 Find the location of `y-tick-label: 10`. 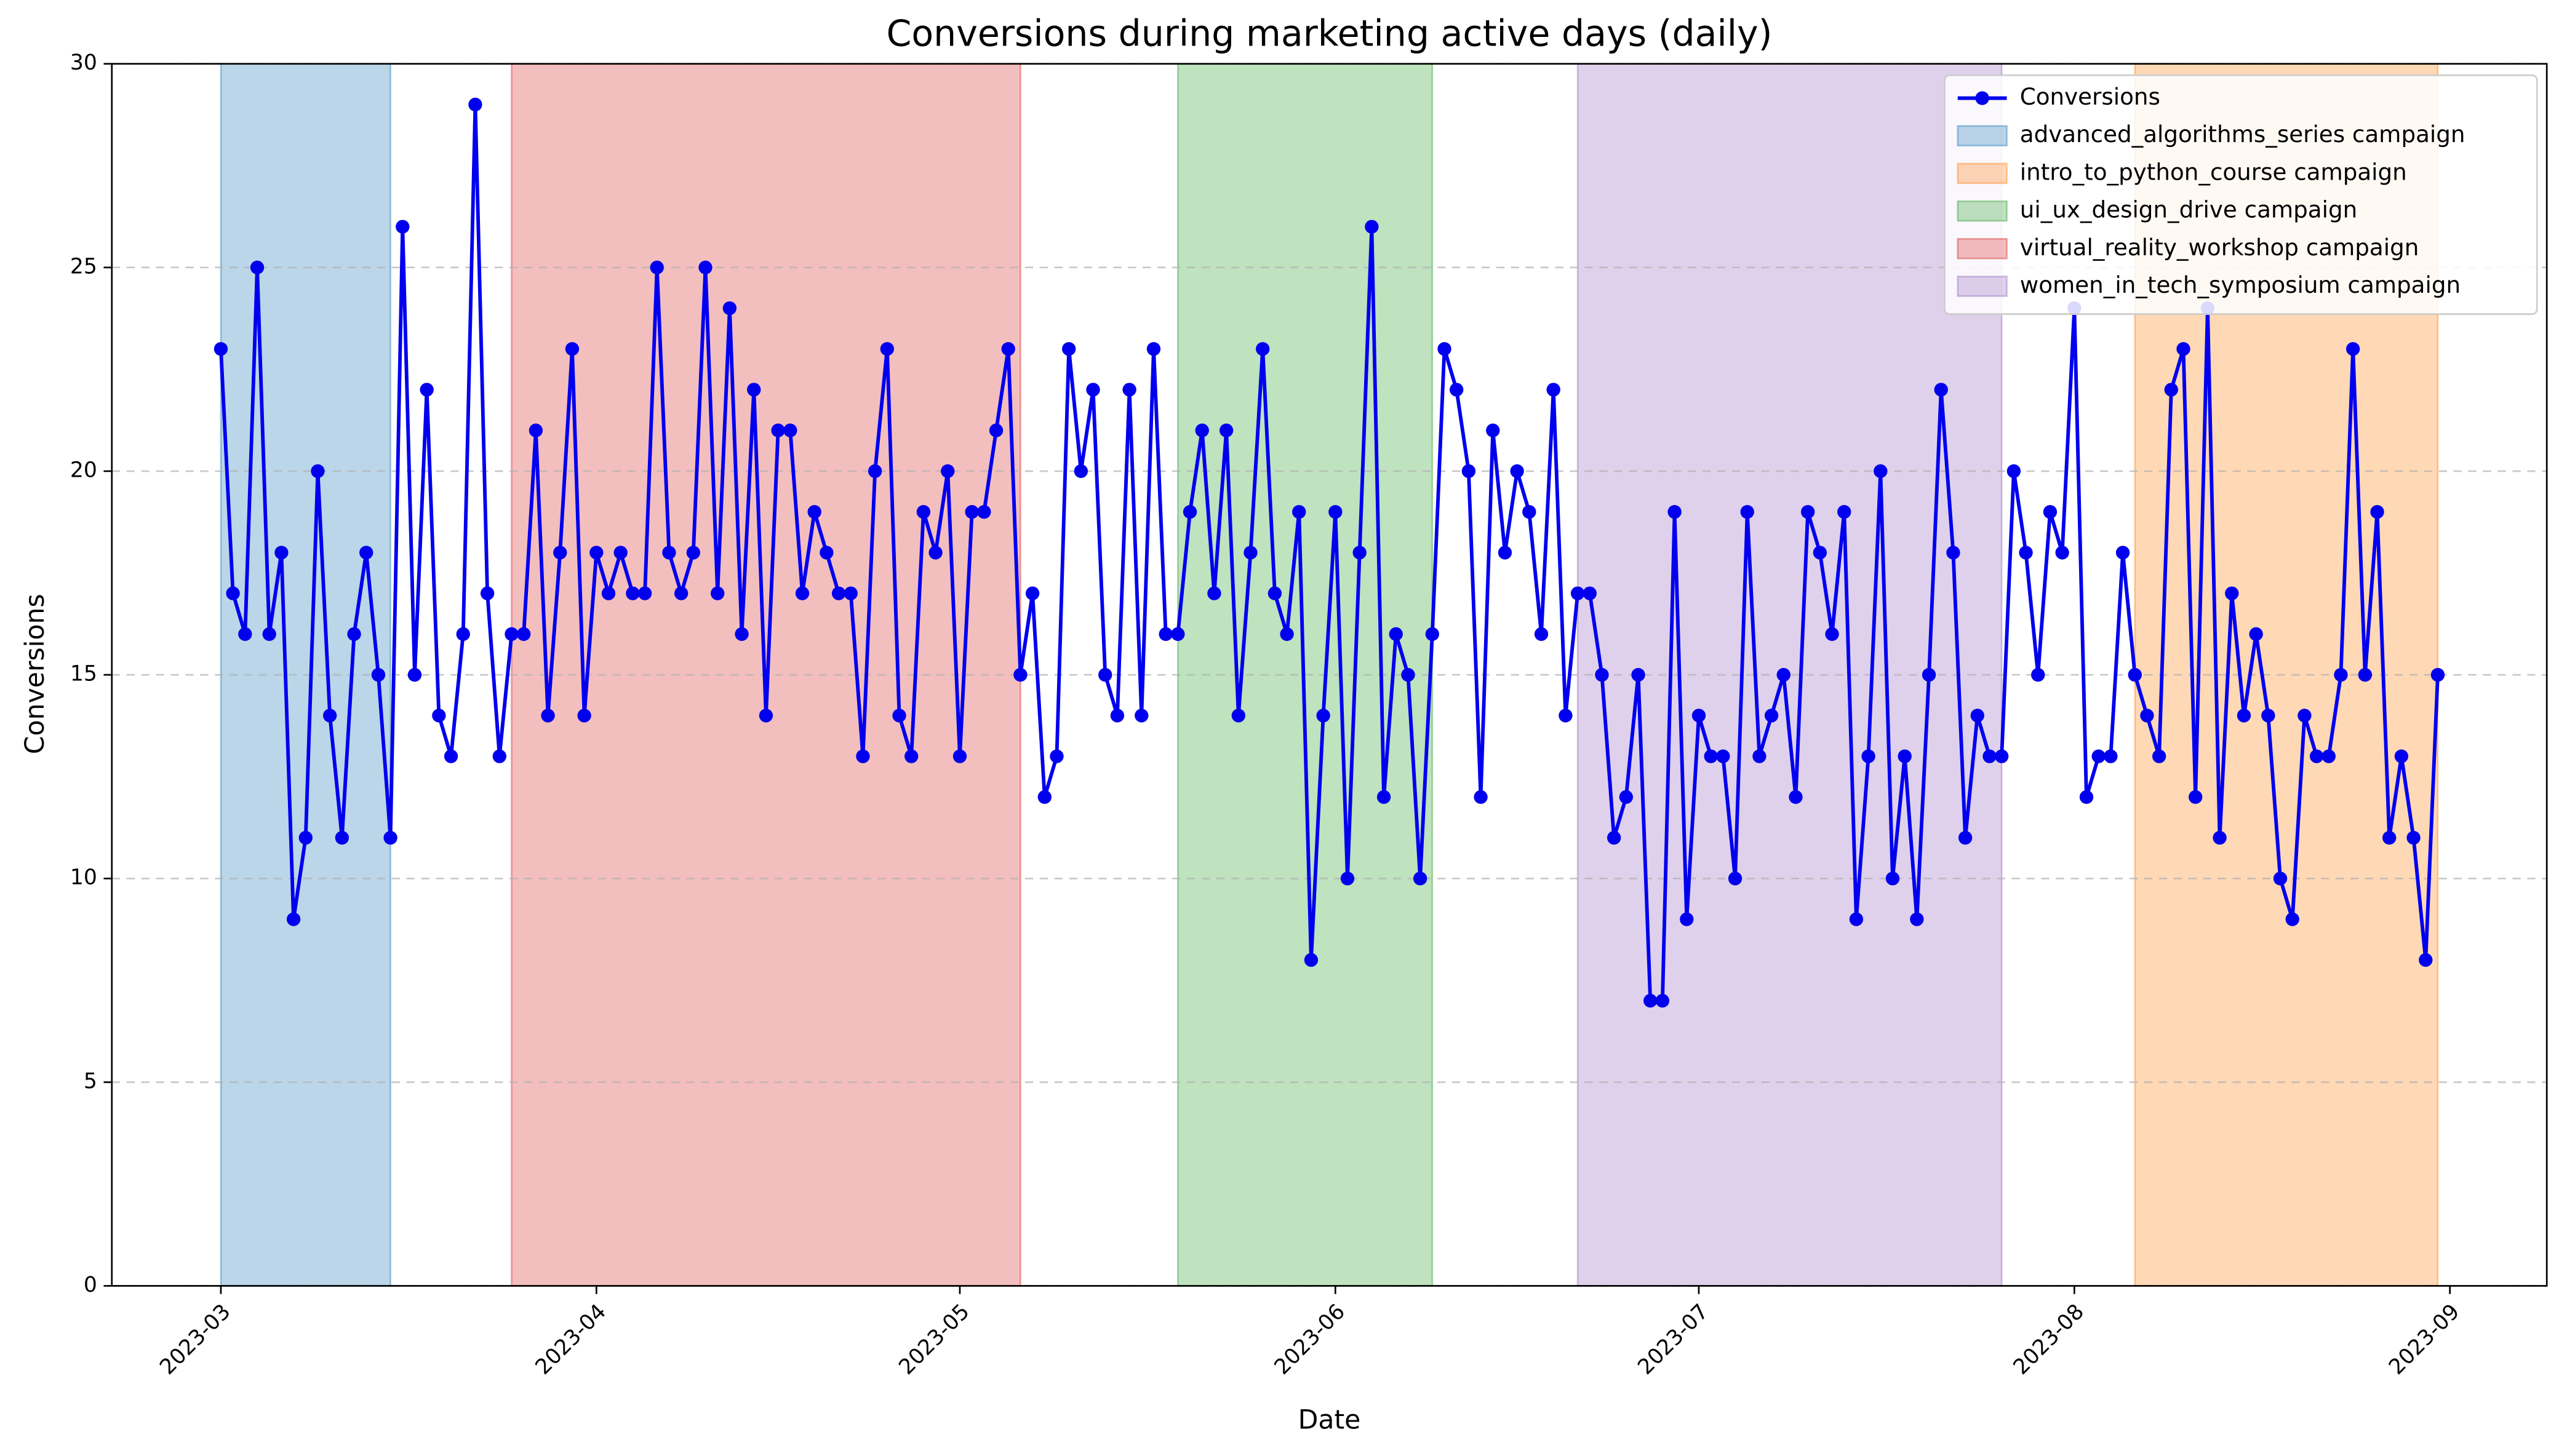

y-tick-label: 10 is located at coordinates (83, 878).